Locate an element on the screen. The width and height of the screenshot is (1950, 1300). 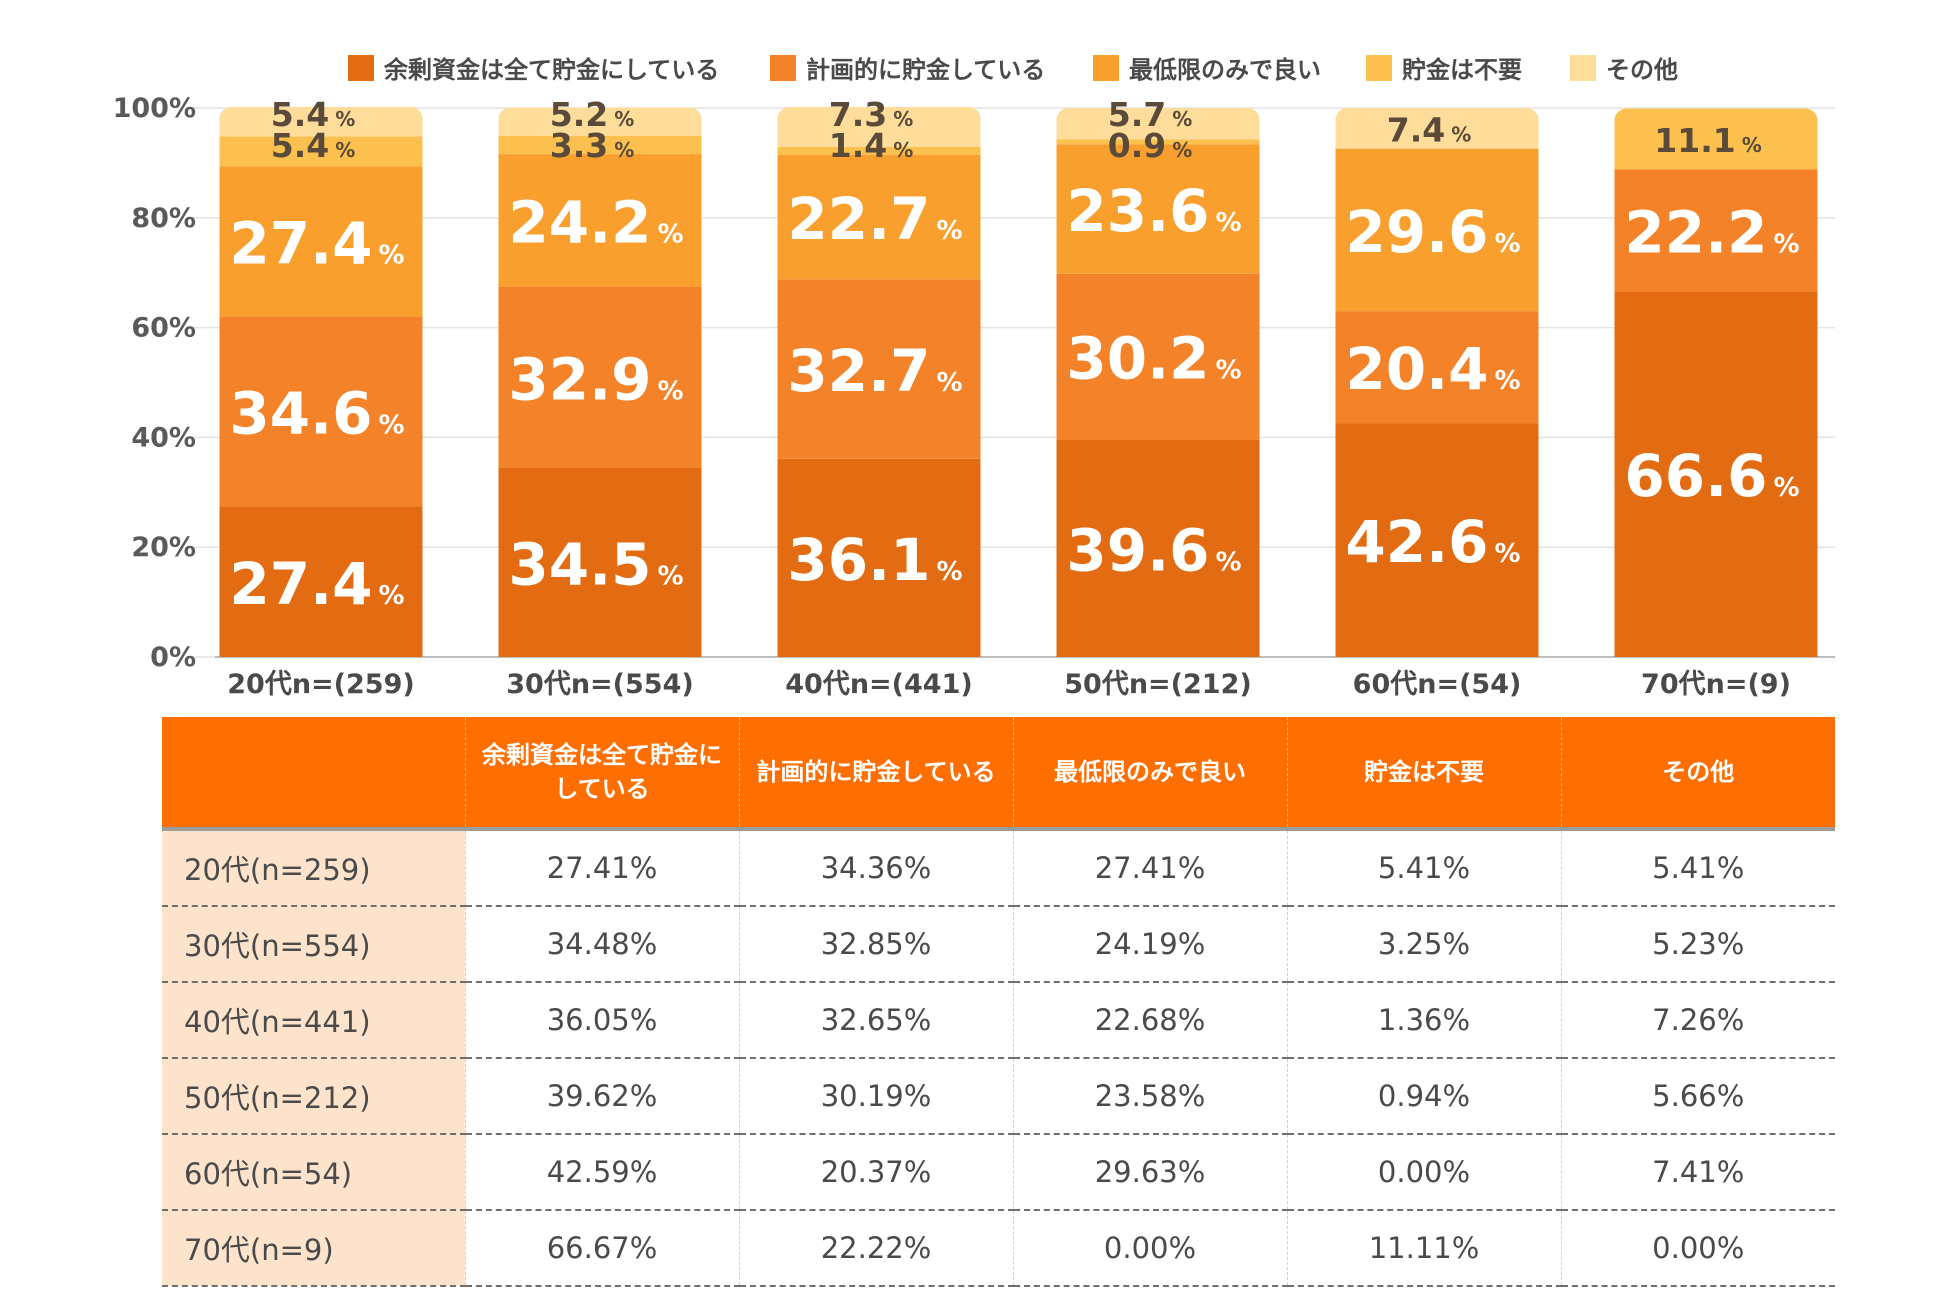
bar-stack: 39.6 %30.2 %23.6 %0.9 %5.7% is located at coordinates (1158, 376).